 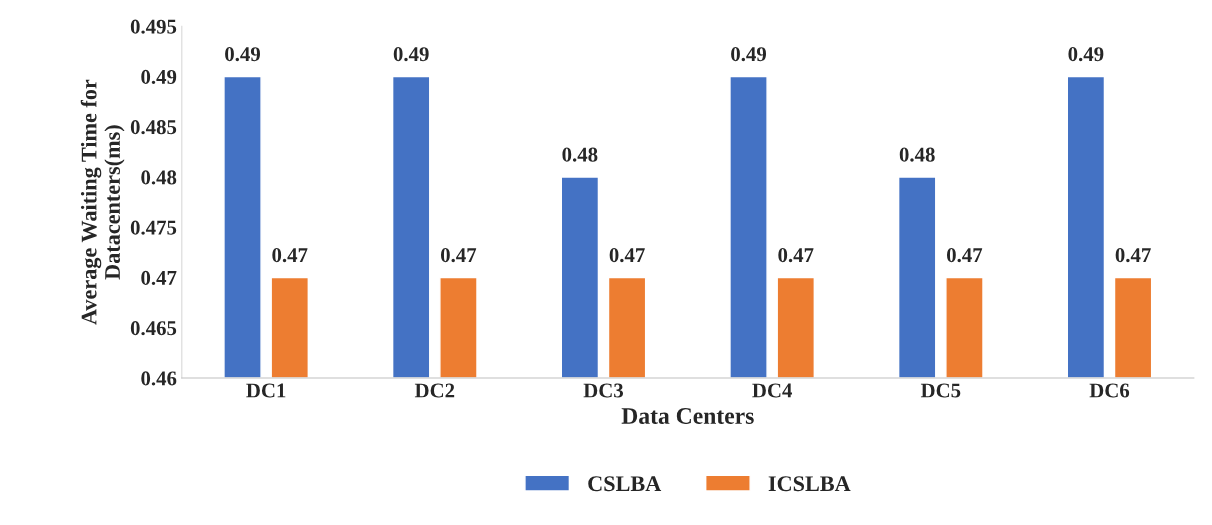 I want to click on x-tick-label: DC5, so click(x=940, y=390).